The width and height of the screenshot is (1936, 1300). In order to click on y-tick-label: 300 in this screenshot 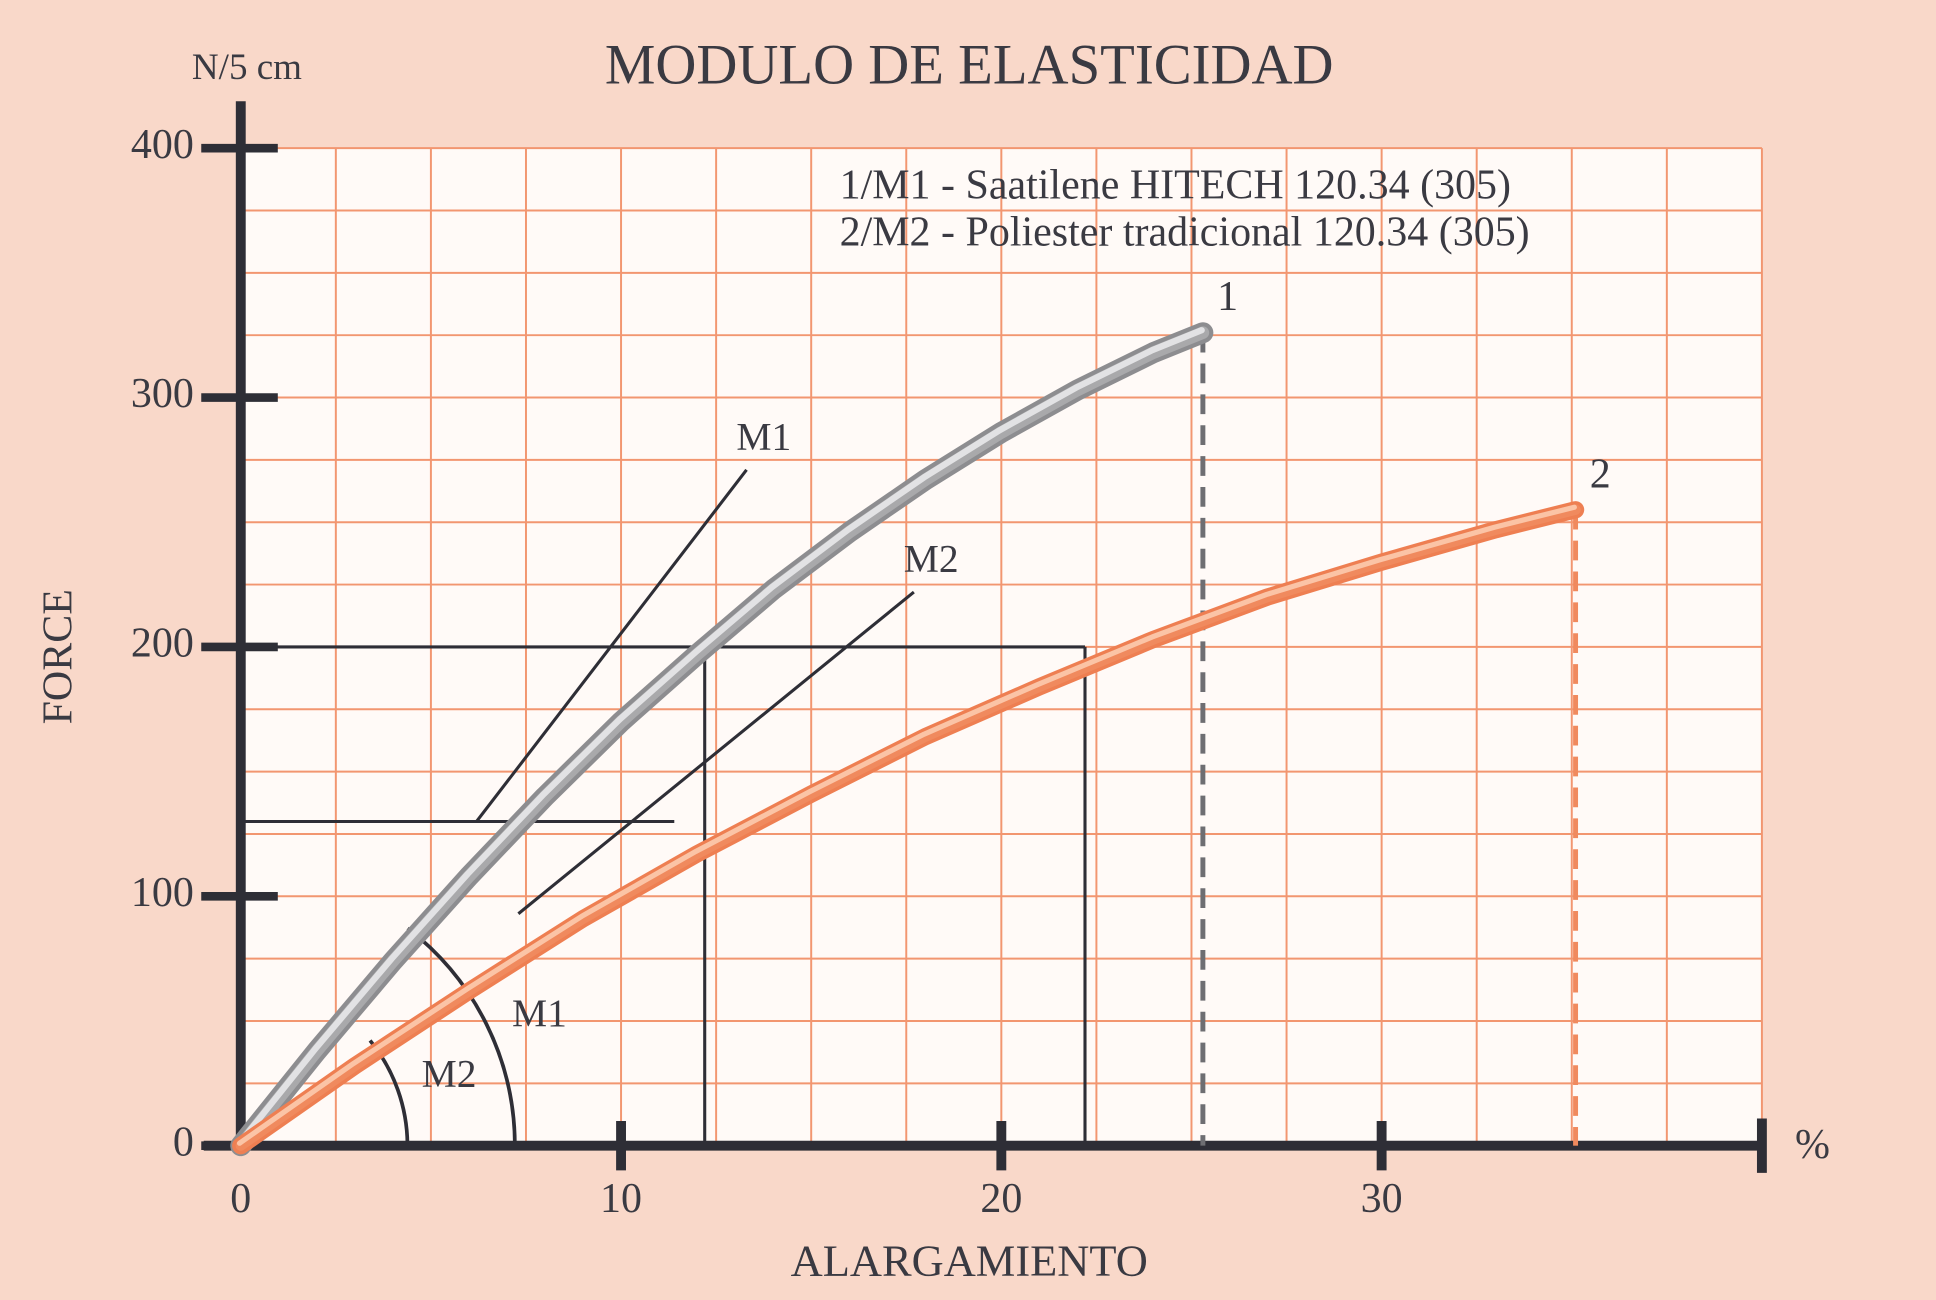, I will do `click(162, 394)`.